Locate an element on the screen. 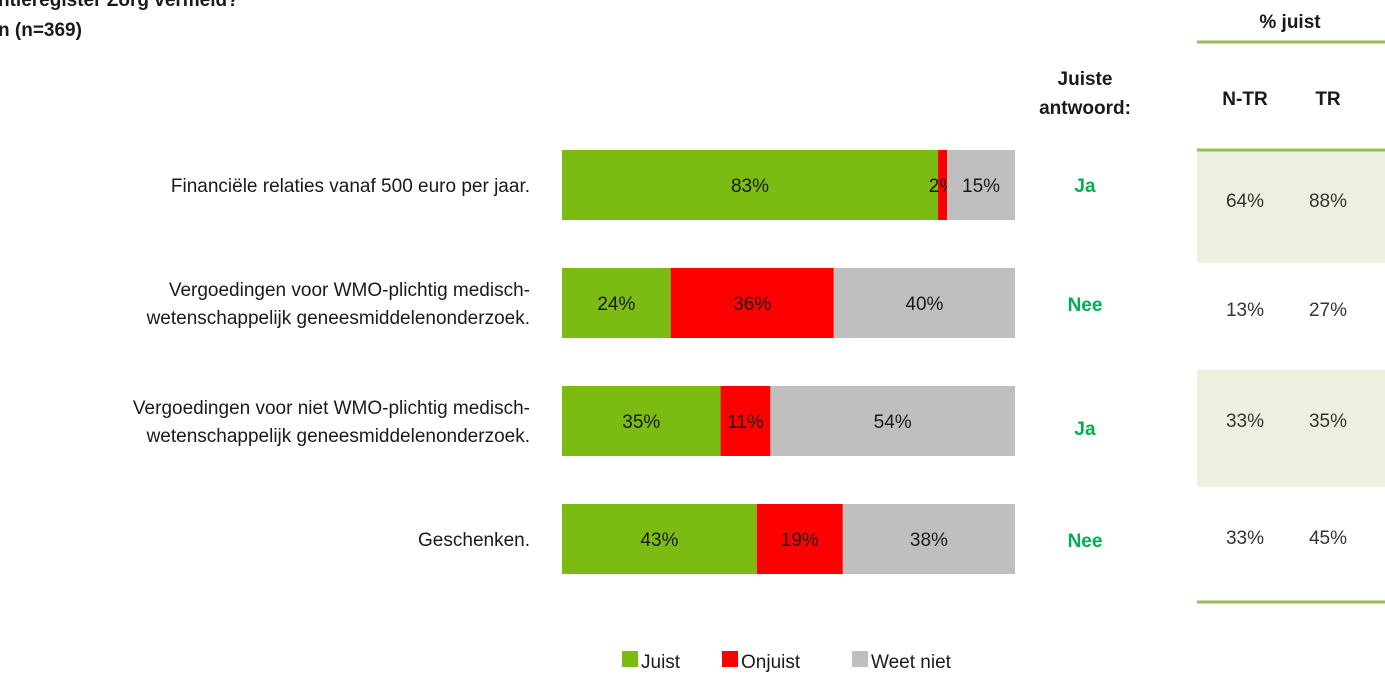  data-label: 54% is located at coordinates (893, 422).